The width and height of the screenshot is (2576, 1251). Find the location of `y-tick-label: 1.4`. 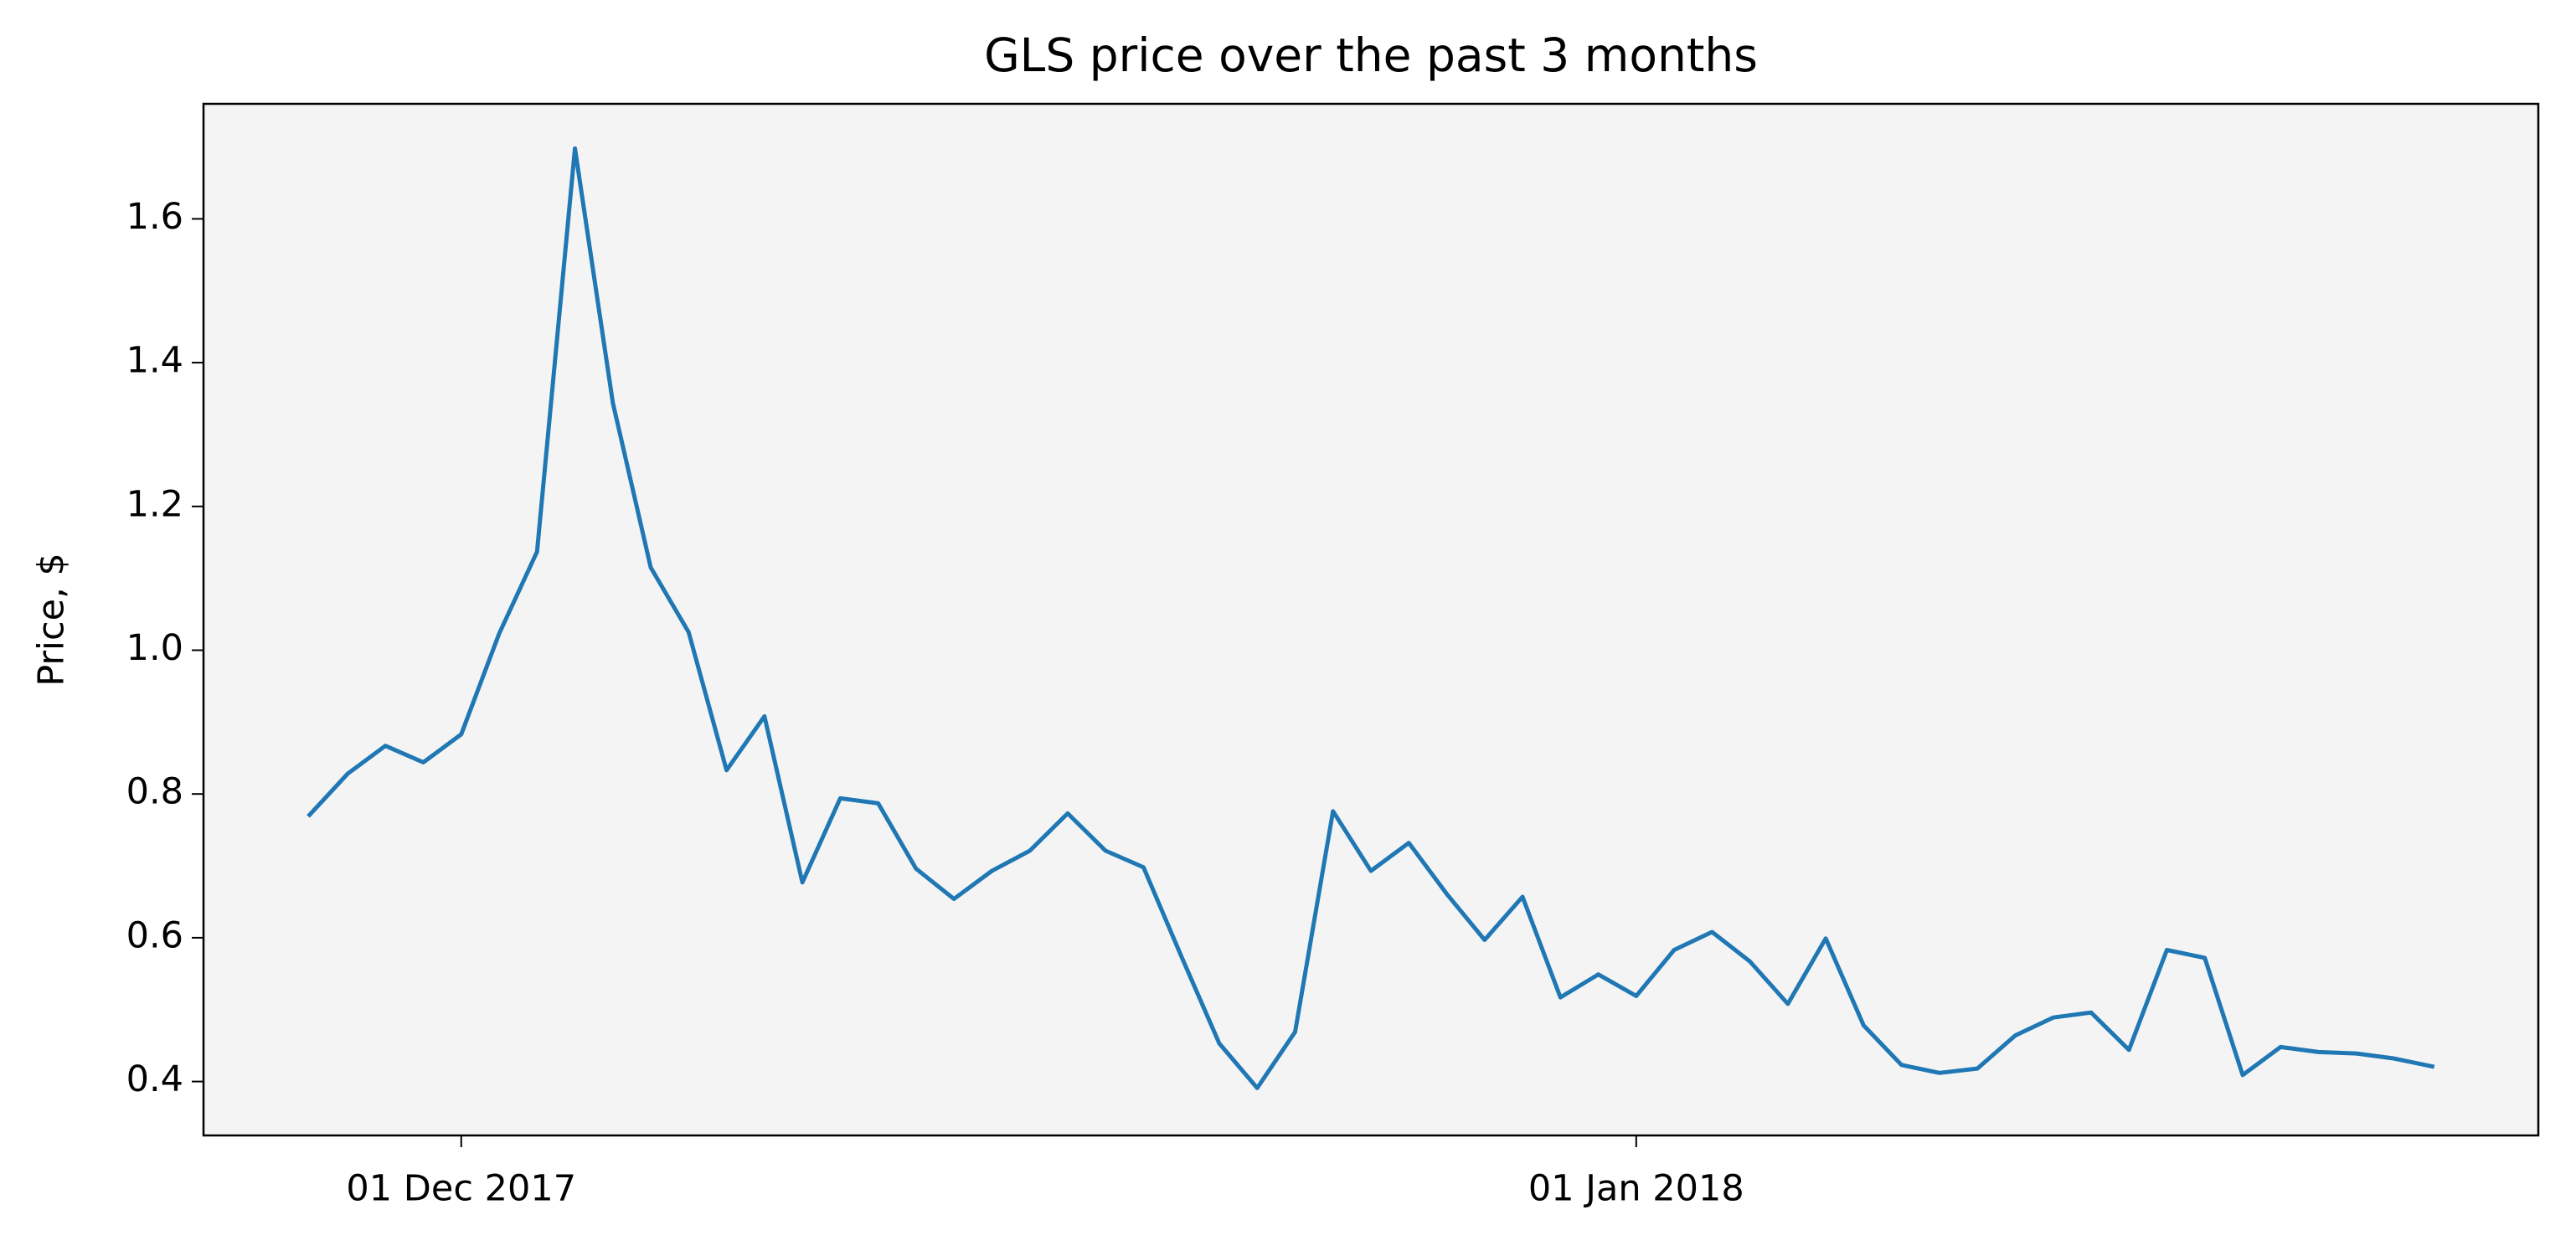

y-tick-label: 1.4 is located at coordinates (154, 361).